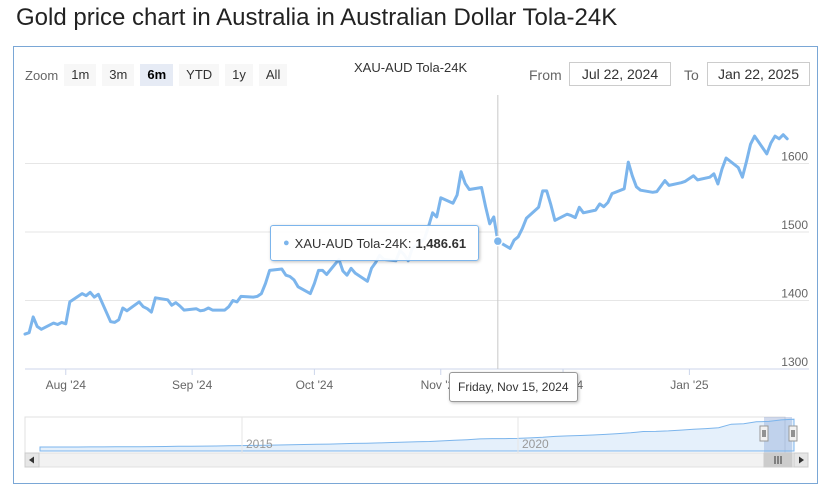  Describe the element at coordinates (31, 460) in the screenshot. I see `scroll-left-arrow-icon` at that location.